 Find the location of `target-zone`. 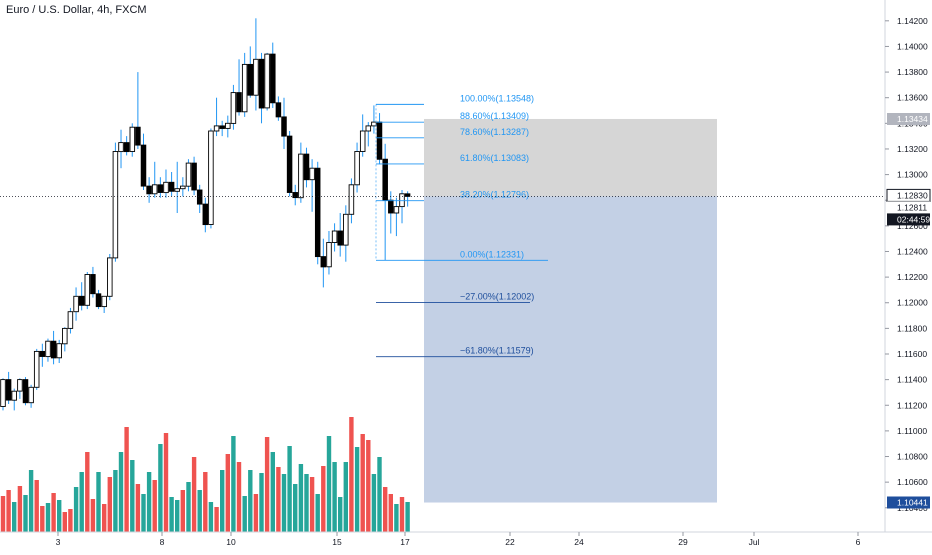

target-zone is located at coordinates (570, 157).